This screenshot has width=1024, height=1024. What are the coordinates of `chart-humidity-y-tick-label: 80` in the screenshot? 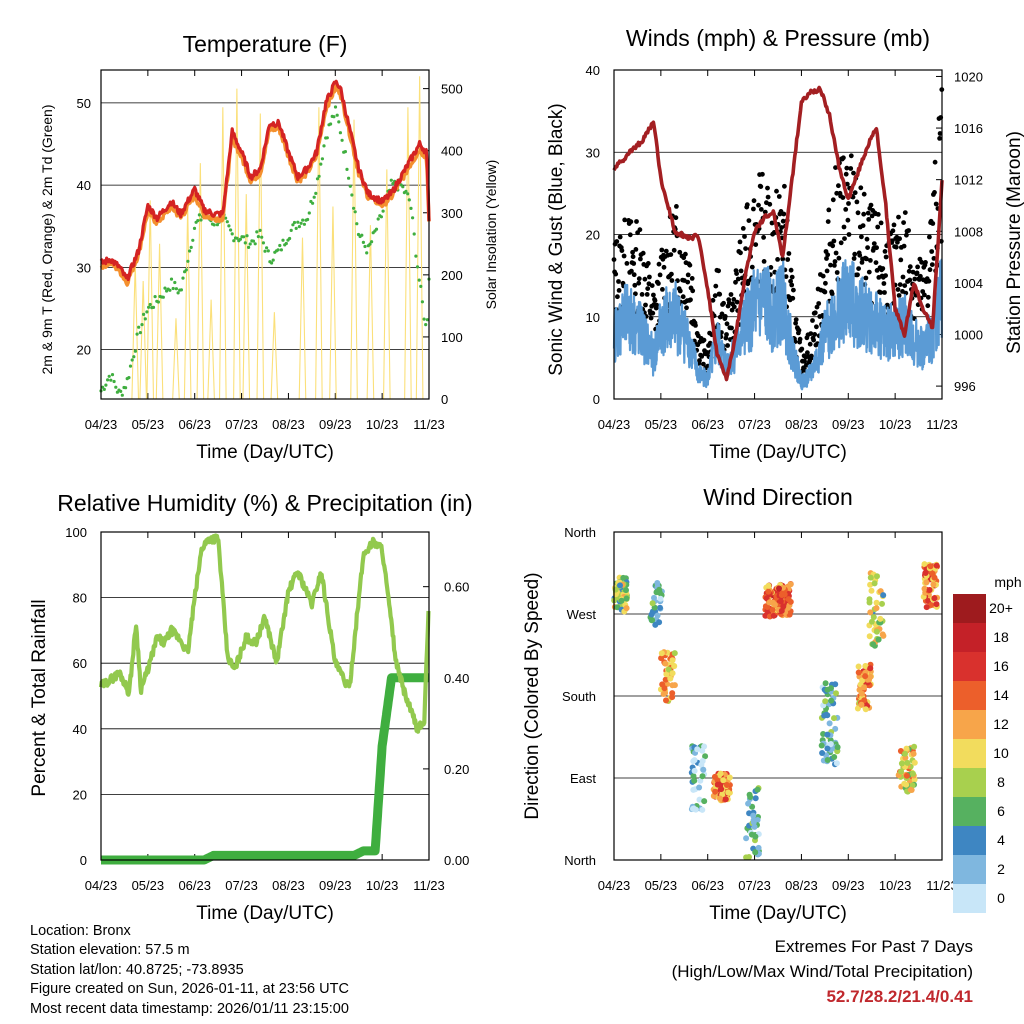 It's located at (80, 598).